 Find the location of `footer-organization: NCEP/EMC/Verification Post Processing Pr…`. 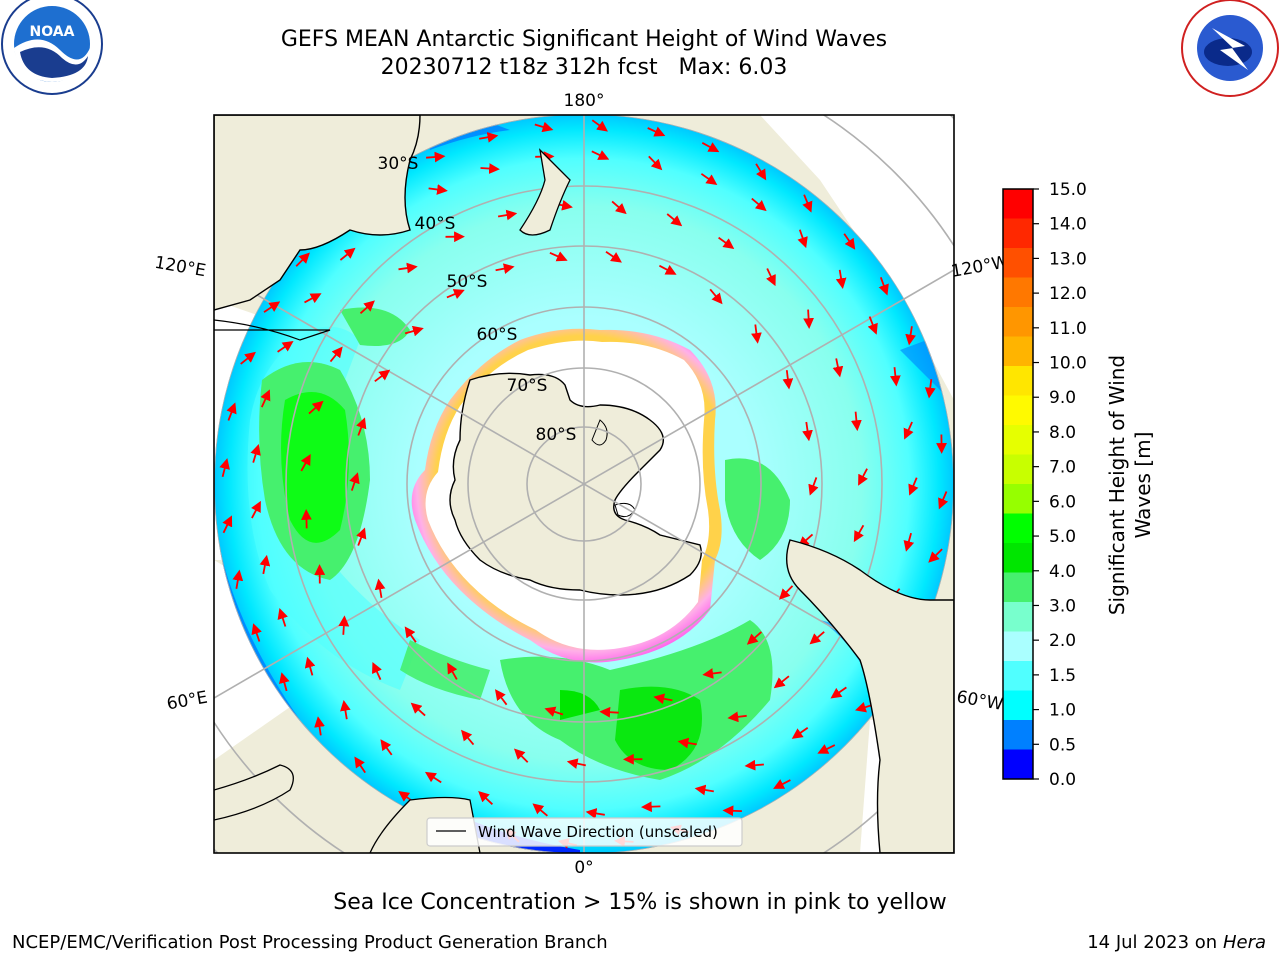

footer-organization: NCEP/EMC/Verification Post Processing Pr… is located at coordinates (310, 942).